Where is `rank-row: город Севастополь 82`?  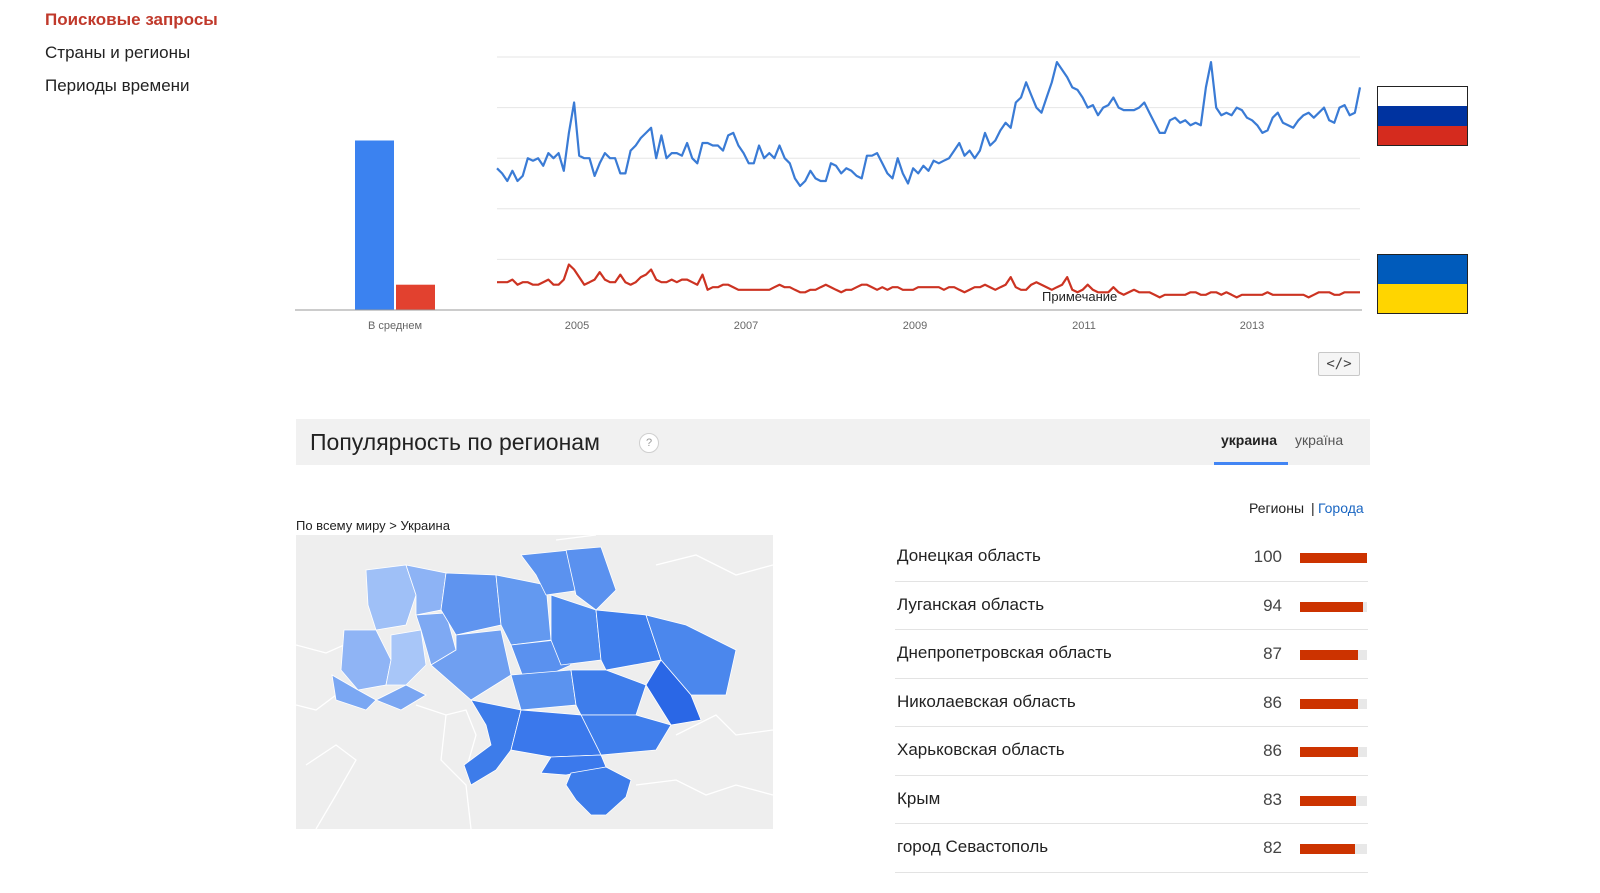
rank-row: город Севастополь 82 is located at coordinates (1131, 848).